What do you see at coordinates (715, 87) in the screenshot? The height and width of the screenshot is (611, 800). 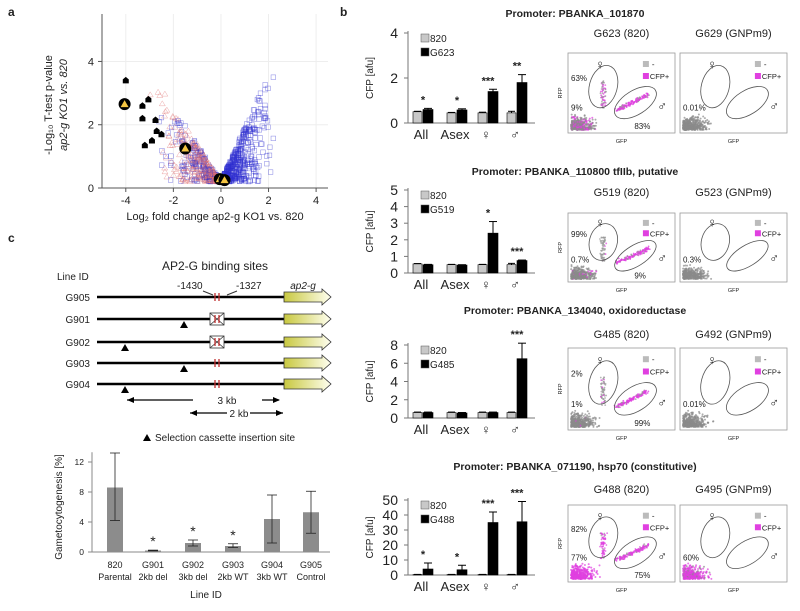 I see `female-gate` at bounding box center [715, 87].